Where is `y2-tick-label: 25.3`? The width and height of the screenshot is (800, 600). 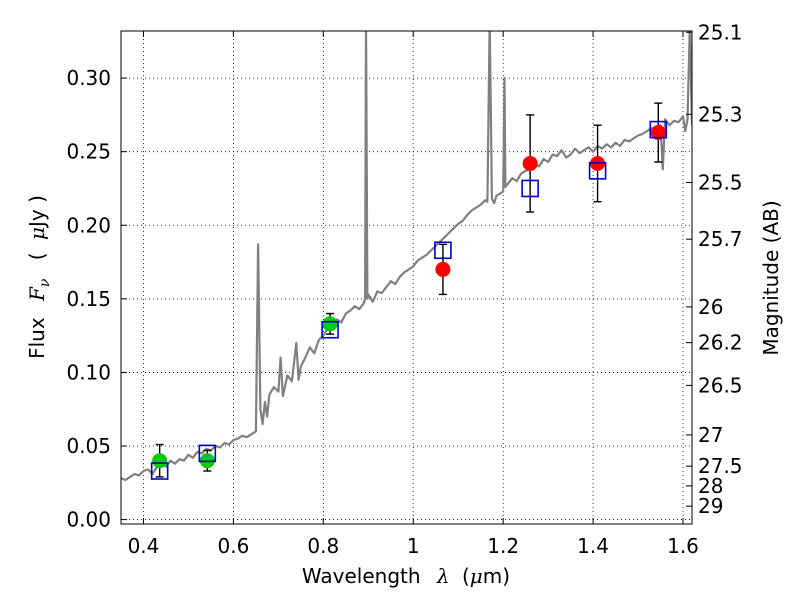 y2-tick-label: 25.3 is located at coordinates (720, 114).